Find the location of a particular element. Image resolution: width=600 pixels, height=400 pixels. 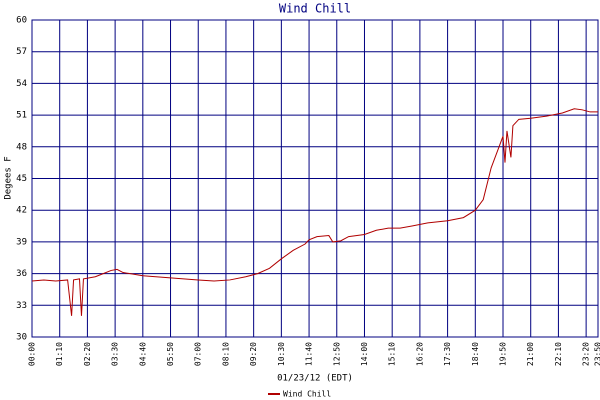

x-tick-label: 00:00 is located at coordinates (32, 354).